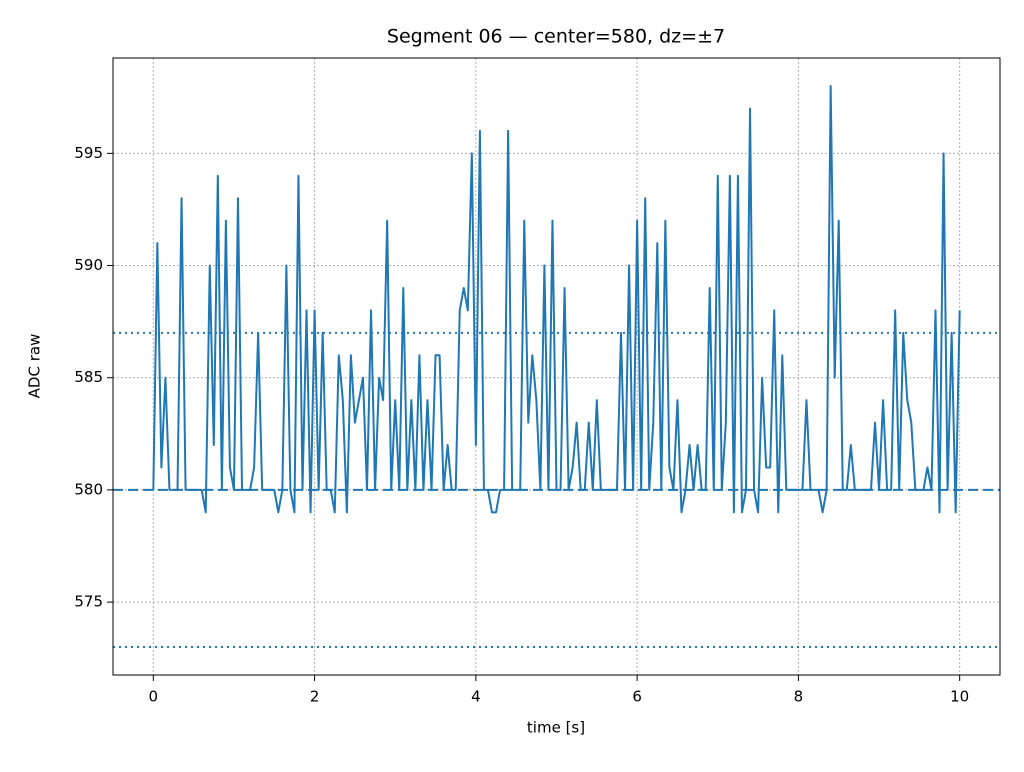 The image size is (1024, 772). I want to click on y-tick-label: 585, so click(88, 377).